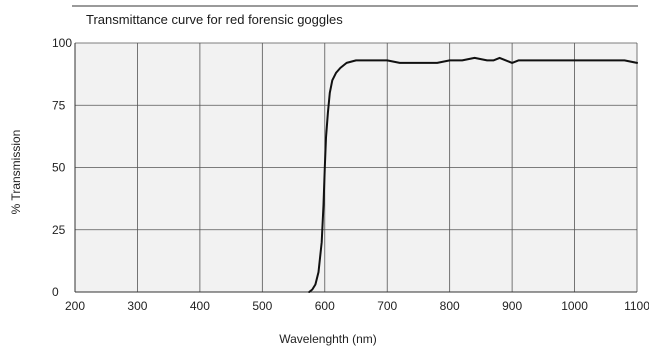 The width and height of the screenshot is (649, 349). I want to click on y-tick-label: 50, so click(59, 168).